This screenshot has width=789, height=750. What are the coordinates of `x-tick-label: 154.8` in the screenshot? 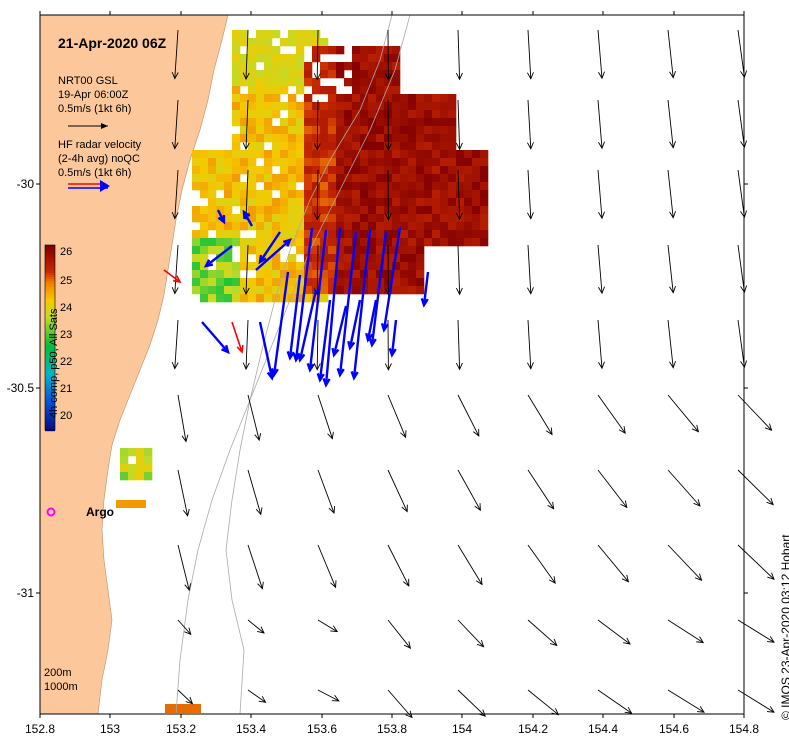 It's located at (744, 729).